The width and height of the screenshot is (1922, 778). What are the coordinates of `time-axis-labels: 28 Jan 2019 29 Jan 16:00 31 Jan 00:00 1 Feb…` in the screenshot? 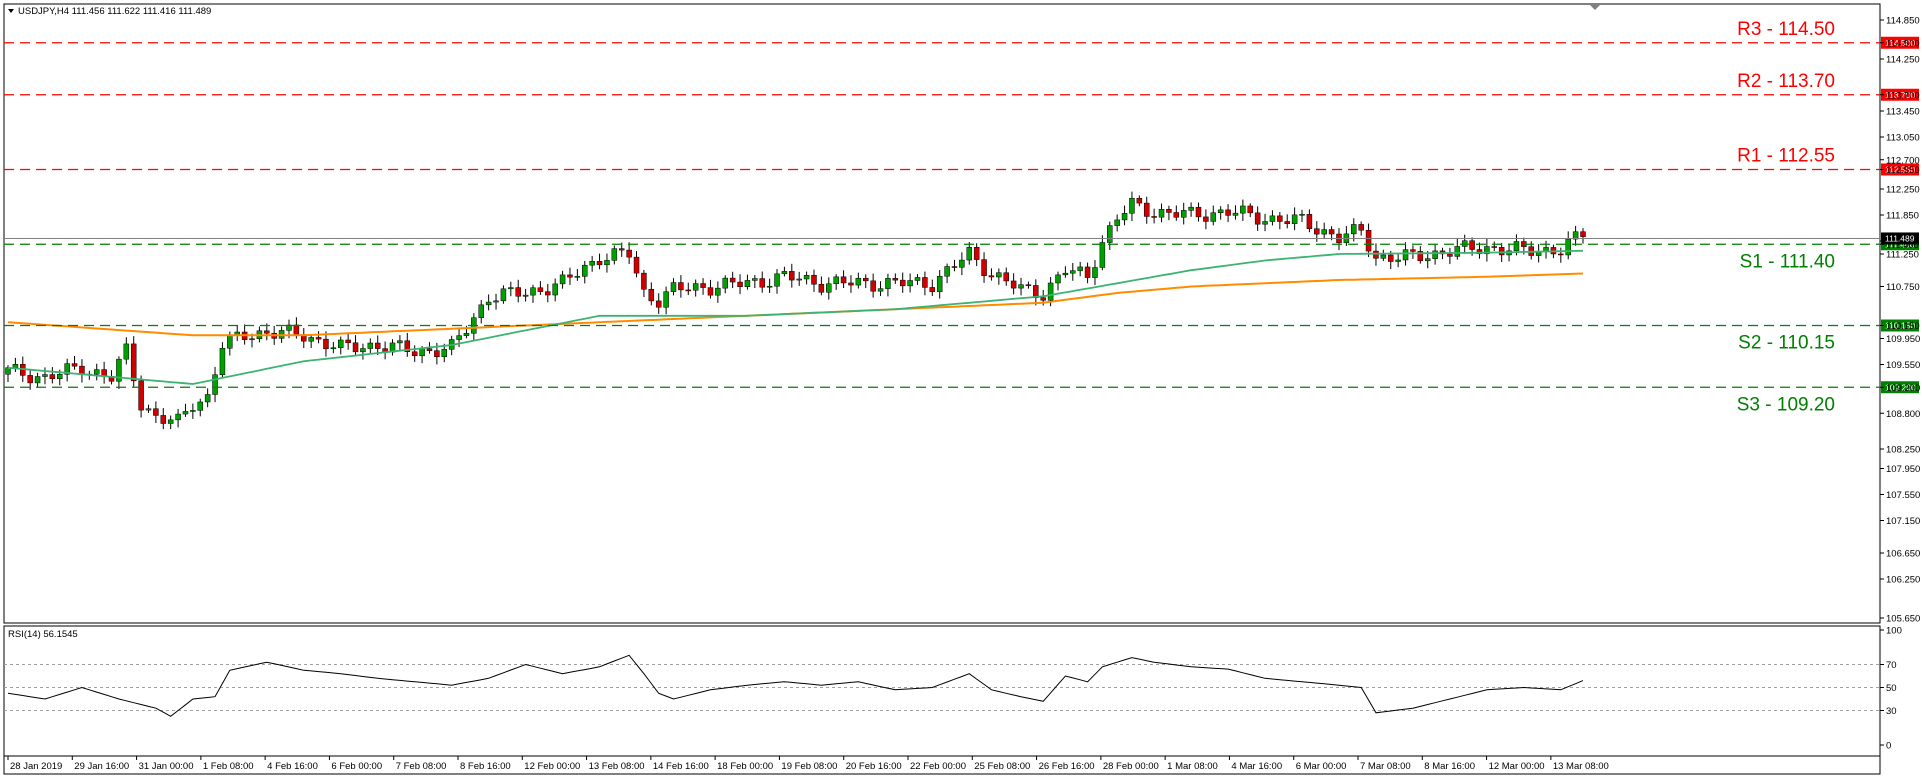 It's located at (808, 764).